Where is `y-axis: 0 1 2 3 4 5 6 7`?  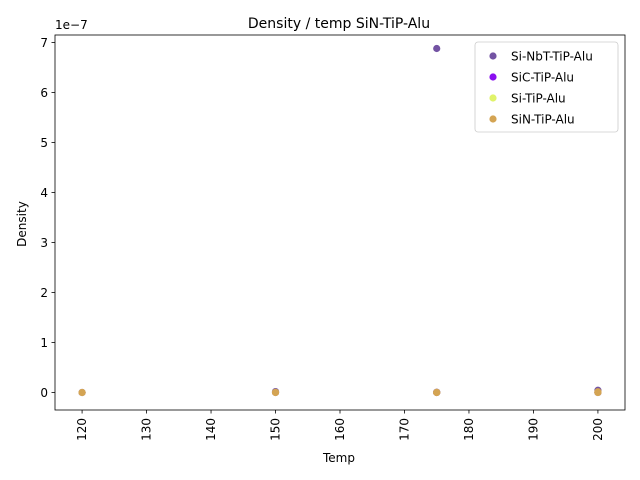
y-axis: 0 1 2 3 4 5 6 7 is located at coordinates (47, 218).